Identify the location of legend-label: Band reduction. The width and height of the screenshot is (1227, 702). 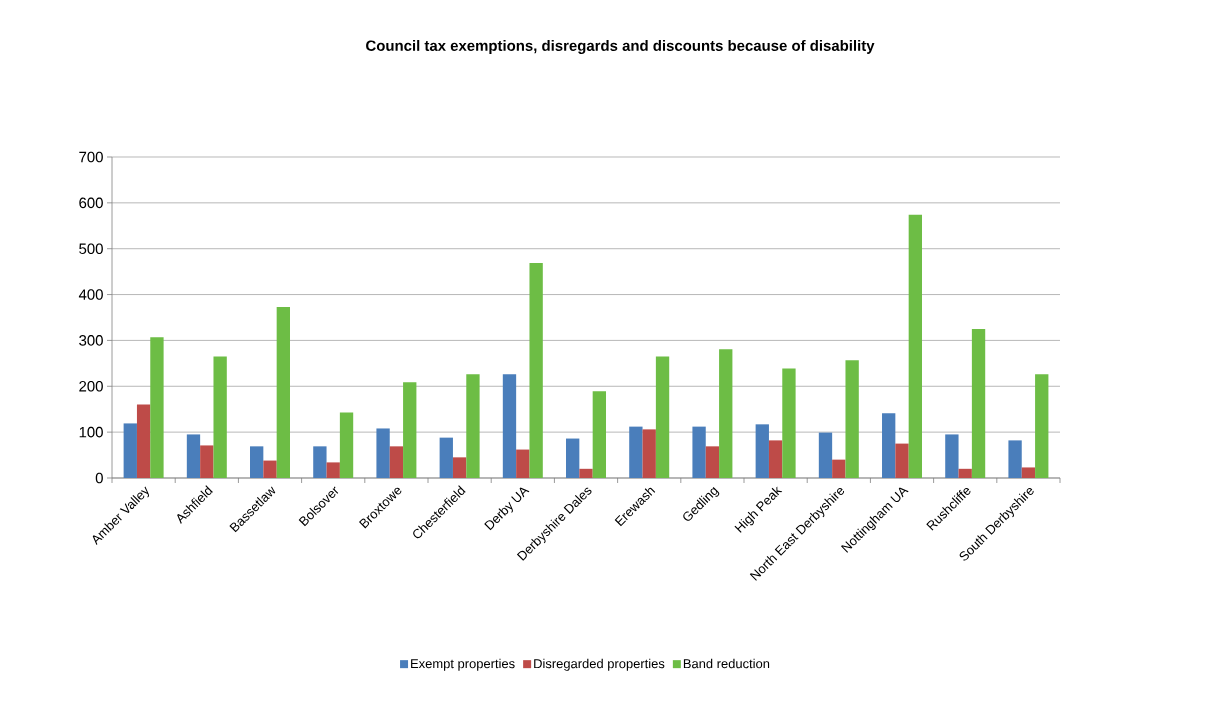
(726, 663).